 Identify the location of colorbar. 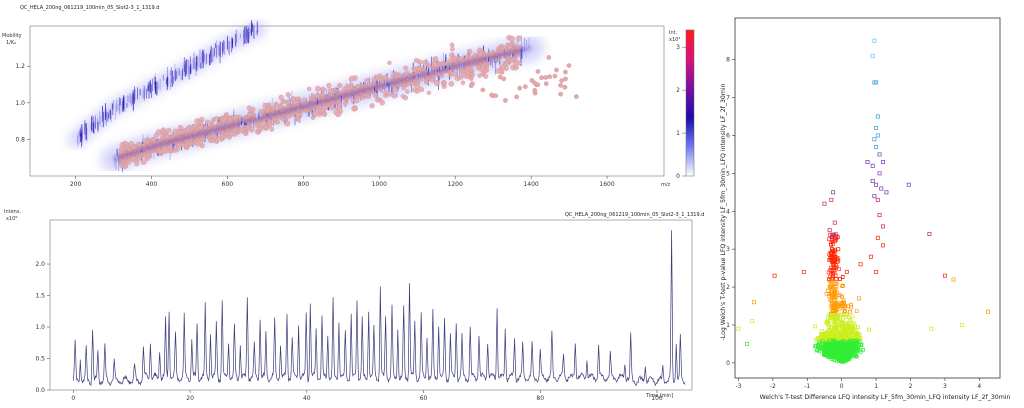
(690, 103).